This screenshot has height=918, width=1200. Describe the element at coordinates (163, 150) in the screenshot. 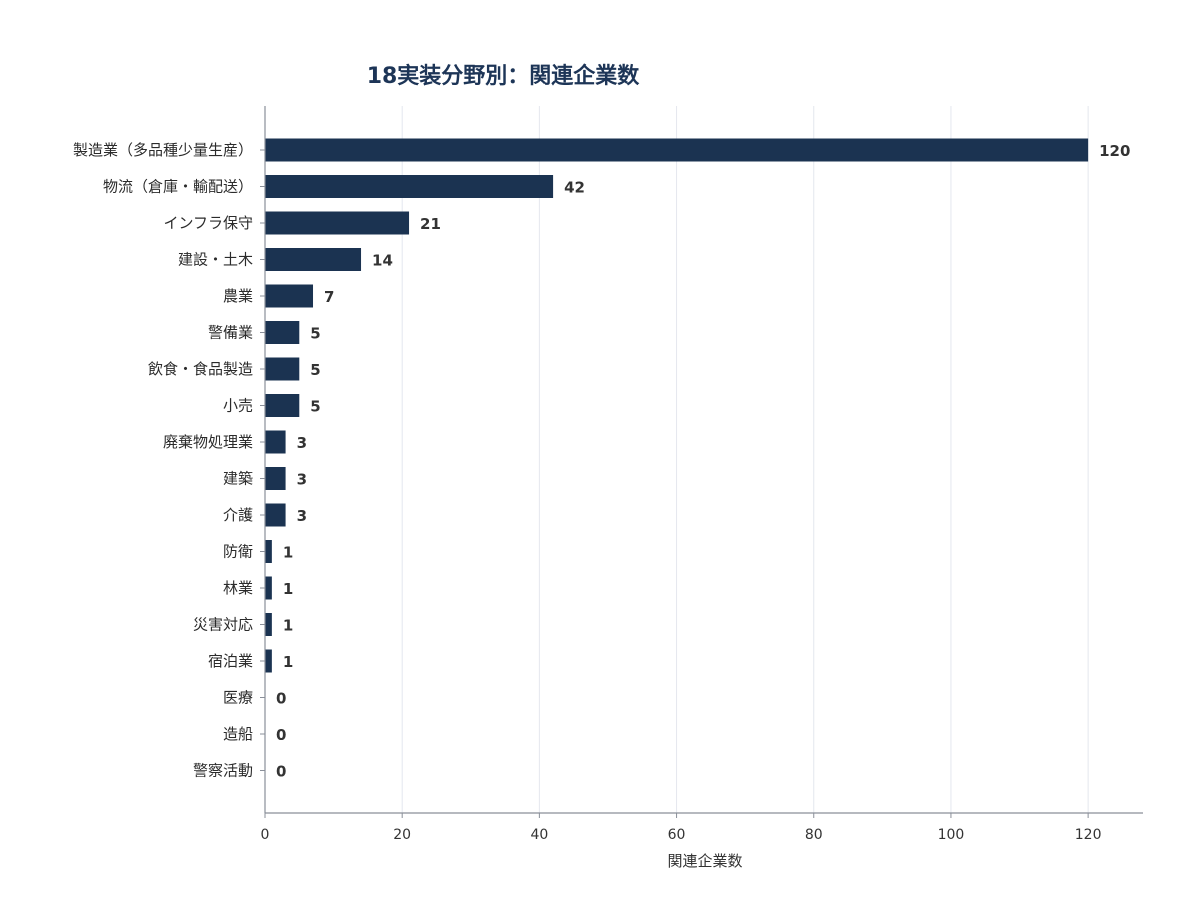

I see `category-label: 製造業（多品種少量生産）` at that location.